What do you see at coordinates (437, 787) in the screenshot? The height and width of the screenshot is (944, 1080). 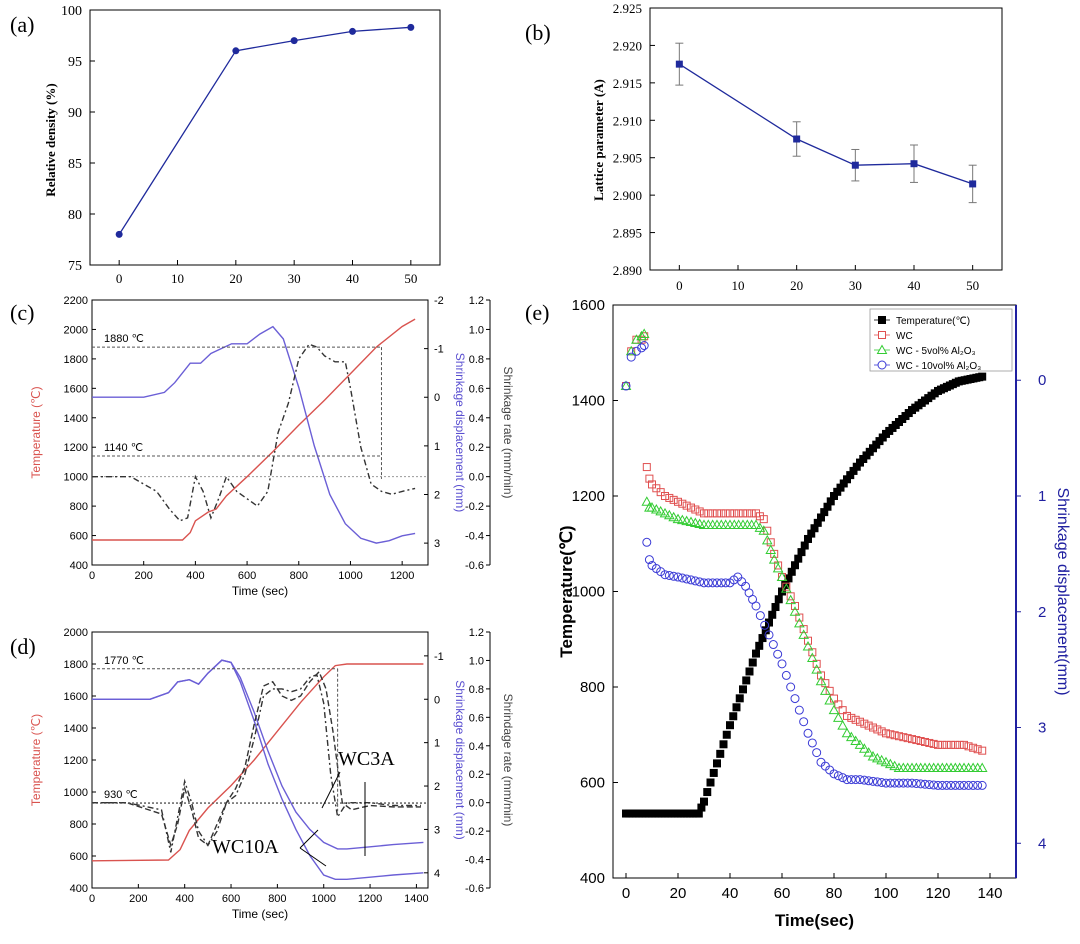 I see `mid-tick-label: 2` at bounding box center [437, 787].